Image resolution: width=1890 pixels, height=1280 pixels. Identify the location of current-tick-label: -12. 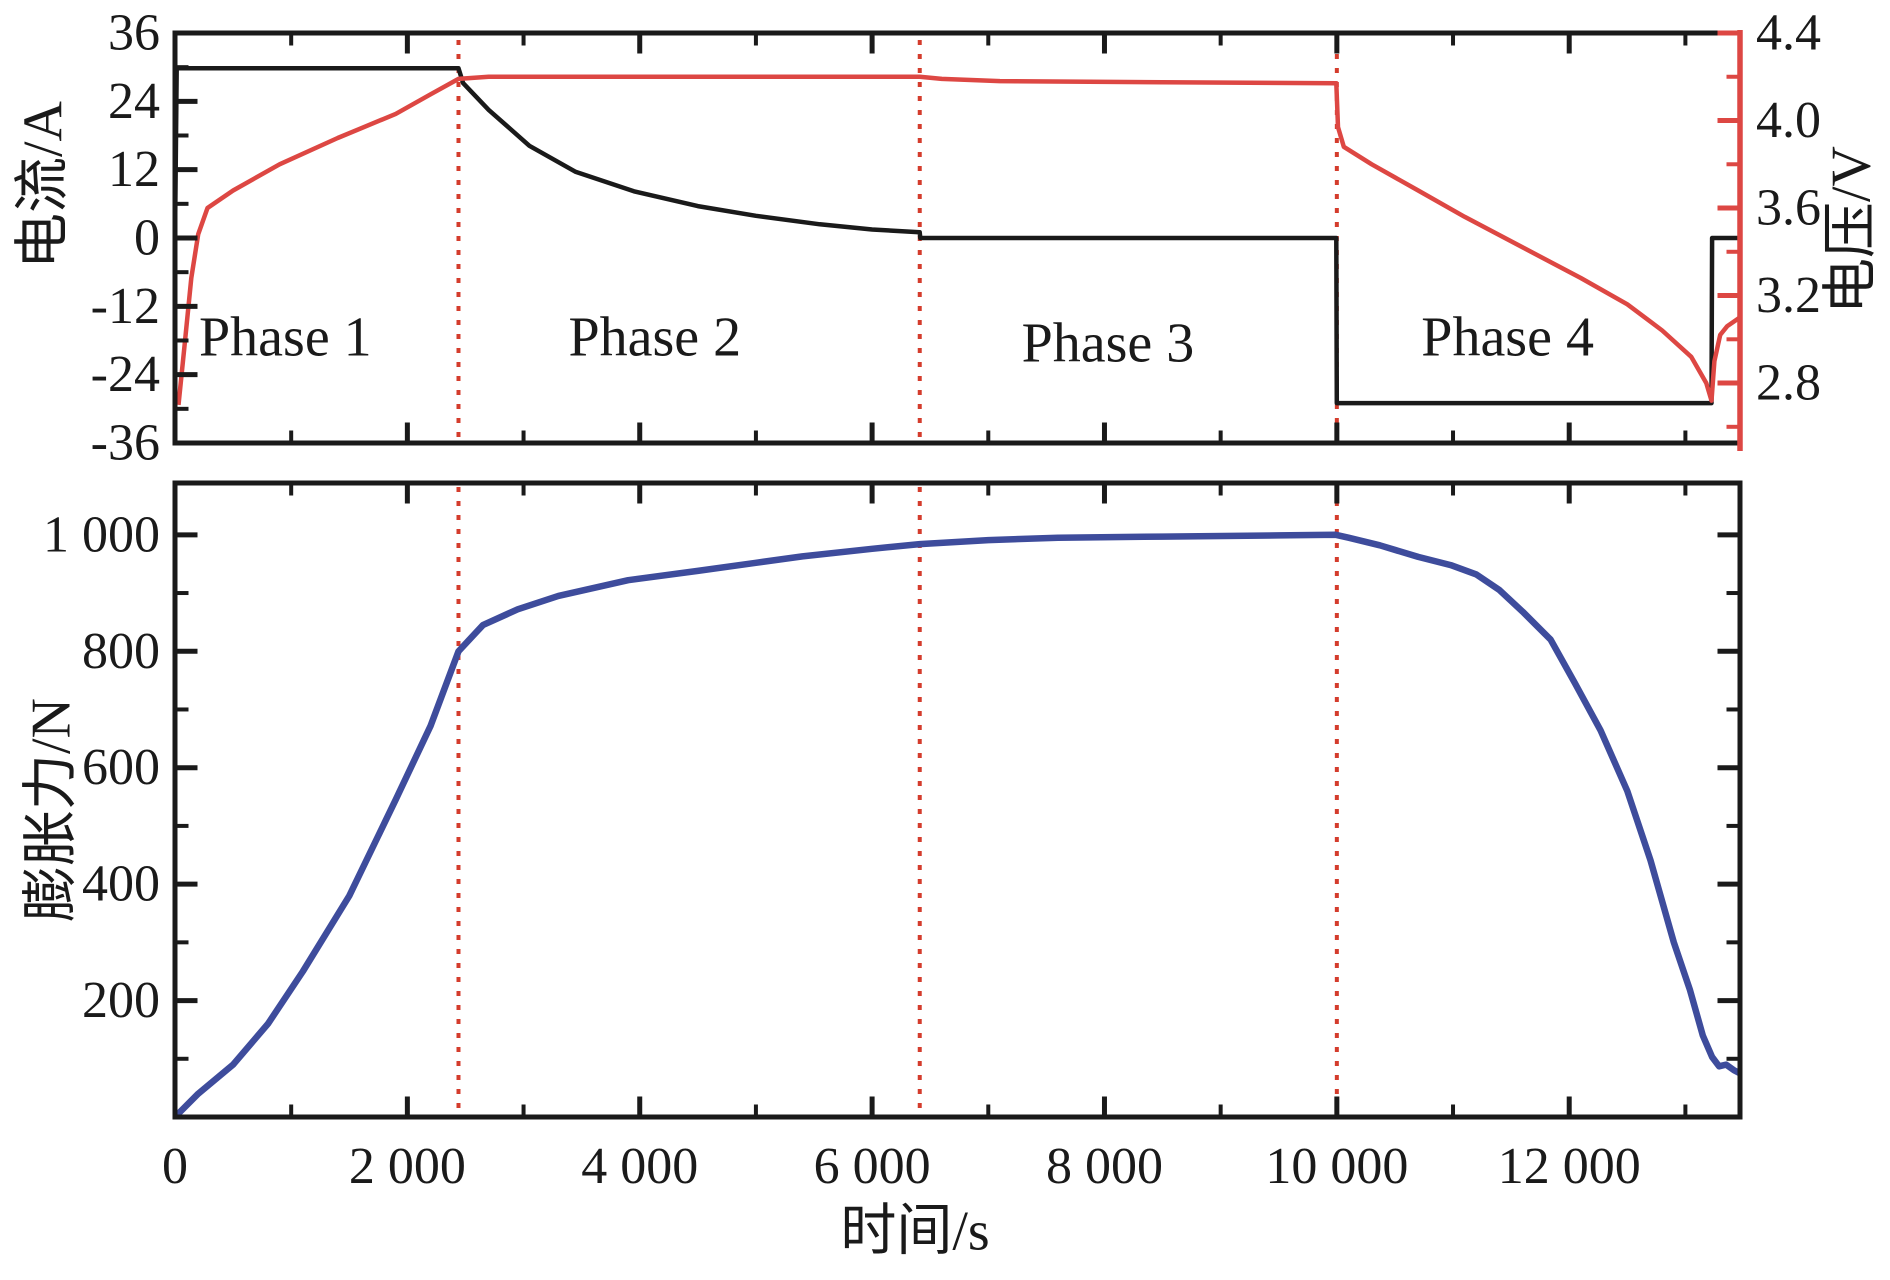
(125, 306).